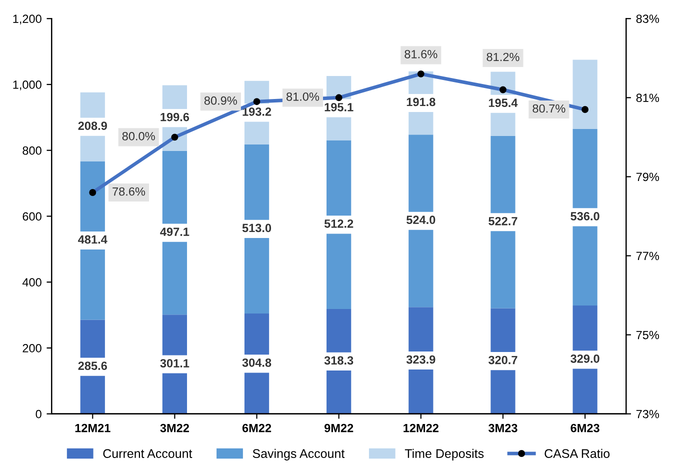 The height and width of the screenshot is (465, 688). Describe the element at coordinates (339, 428) in the screenshot. I see `x-tick-label: 9M22` at that location.